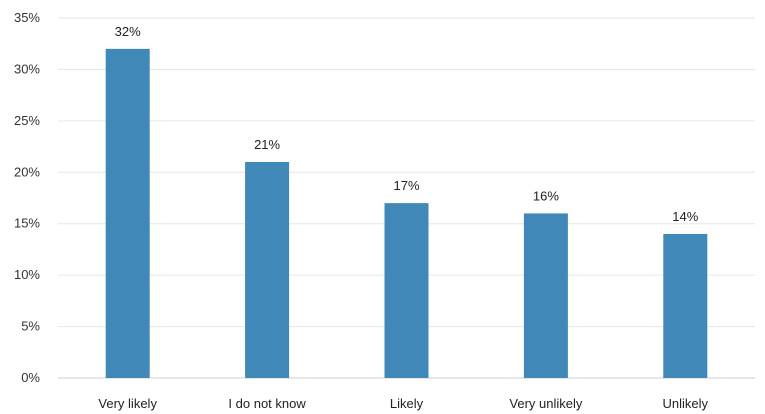  Describe the element at coordinates (30, 377) in the screenshot. I see `y-tick-label: 0%` at that location.